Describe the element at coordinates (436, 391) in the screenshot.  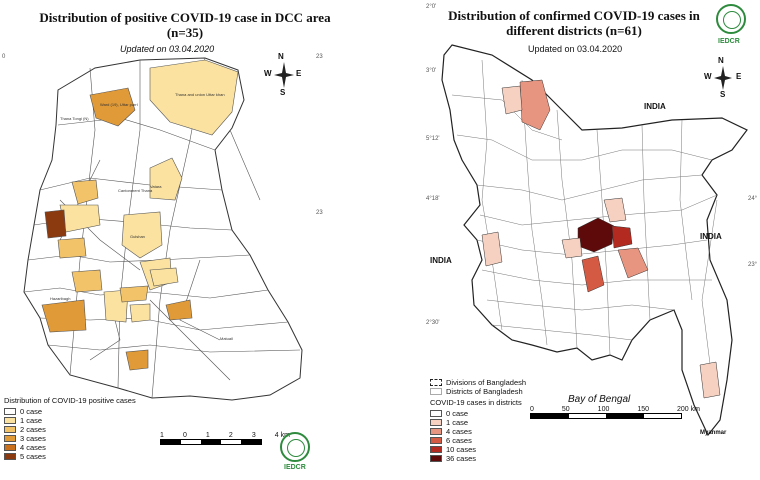
I see `district-swatch` at that location.